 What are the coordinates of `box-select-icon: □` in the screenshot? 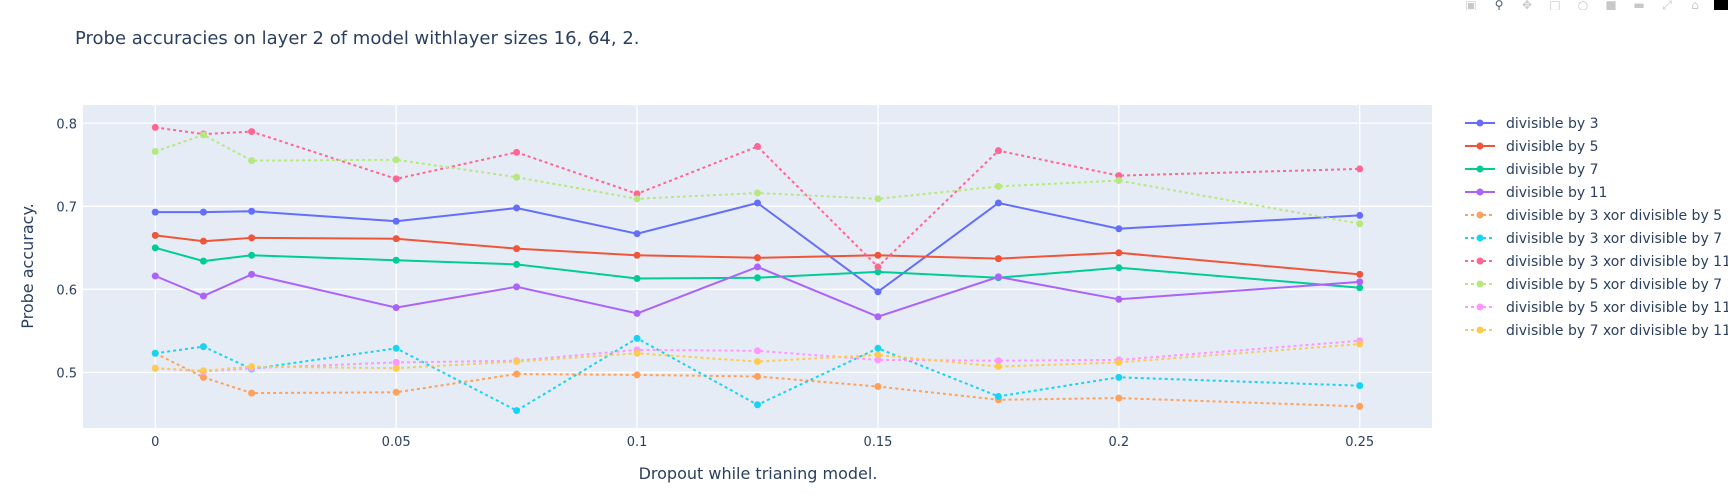 It's located at (1555, 5).